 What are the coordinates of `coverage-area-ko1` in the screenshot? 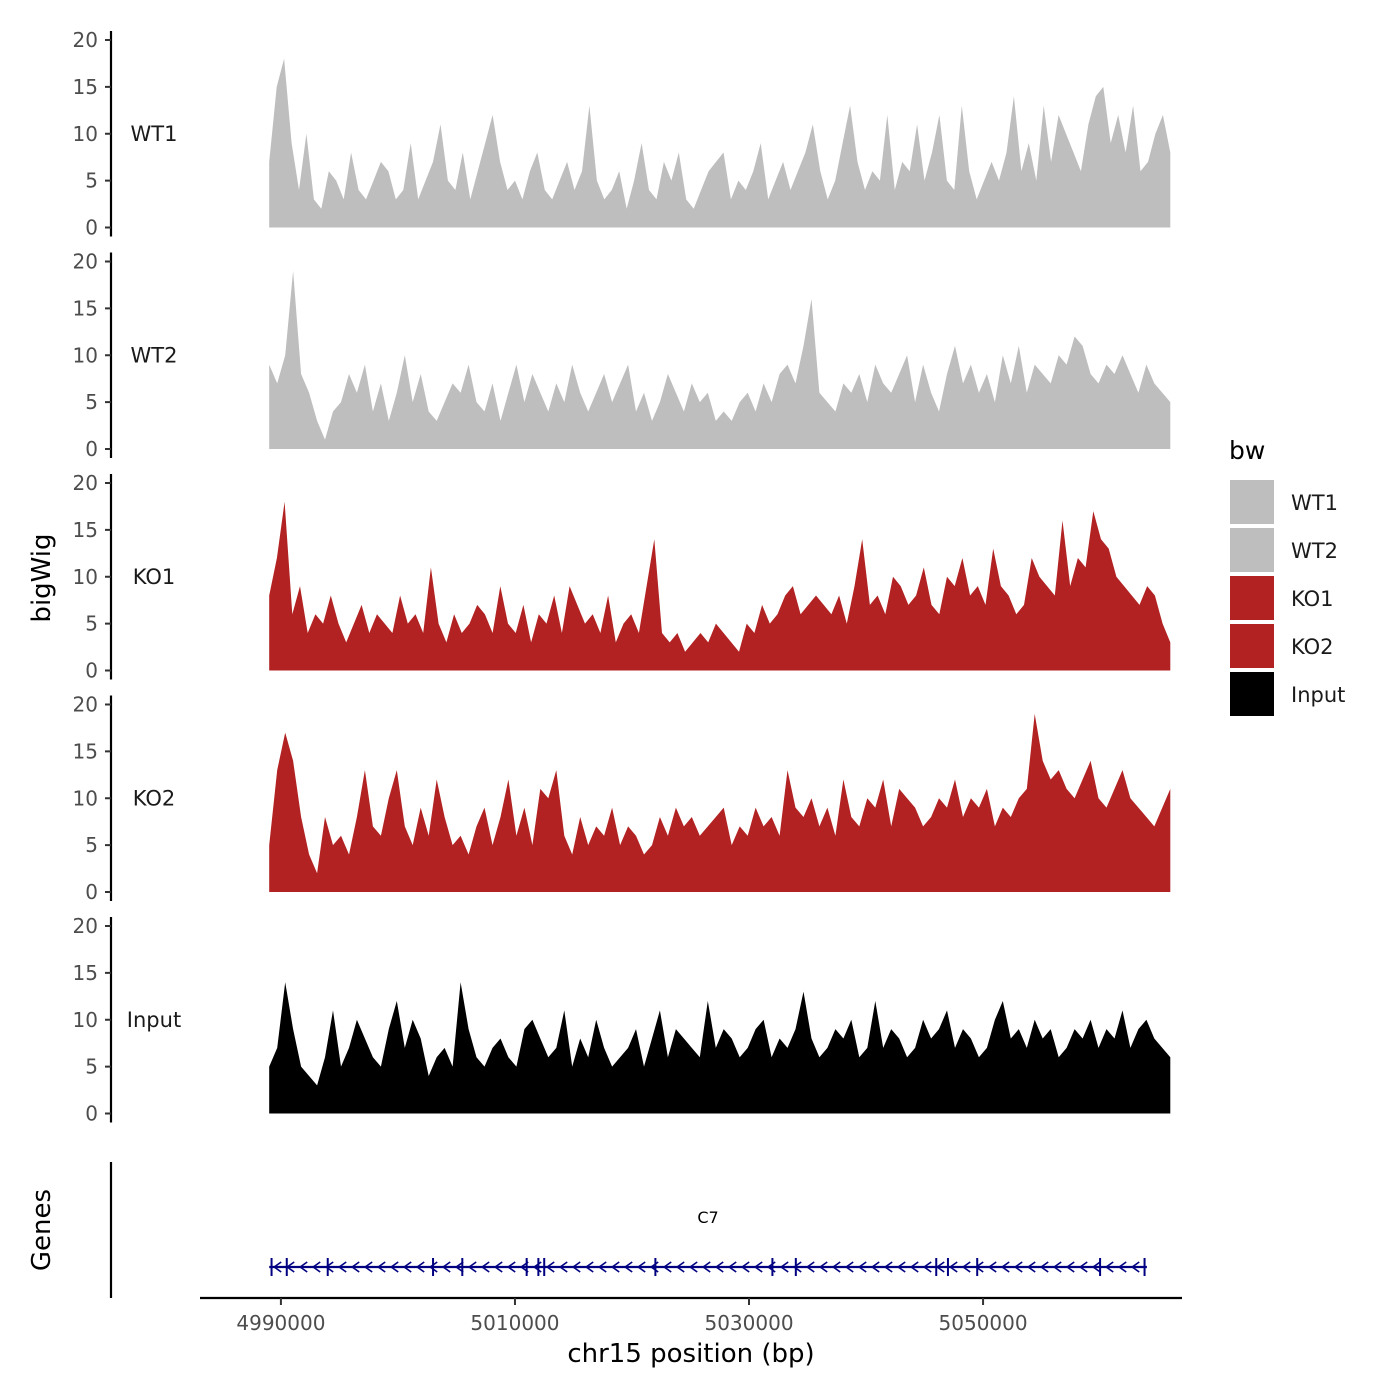 It's located at (720, 586).